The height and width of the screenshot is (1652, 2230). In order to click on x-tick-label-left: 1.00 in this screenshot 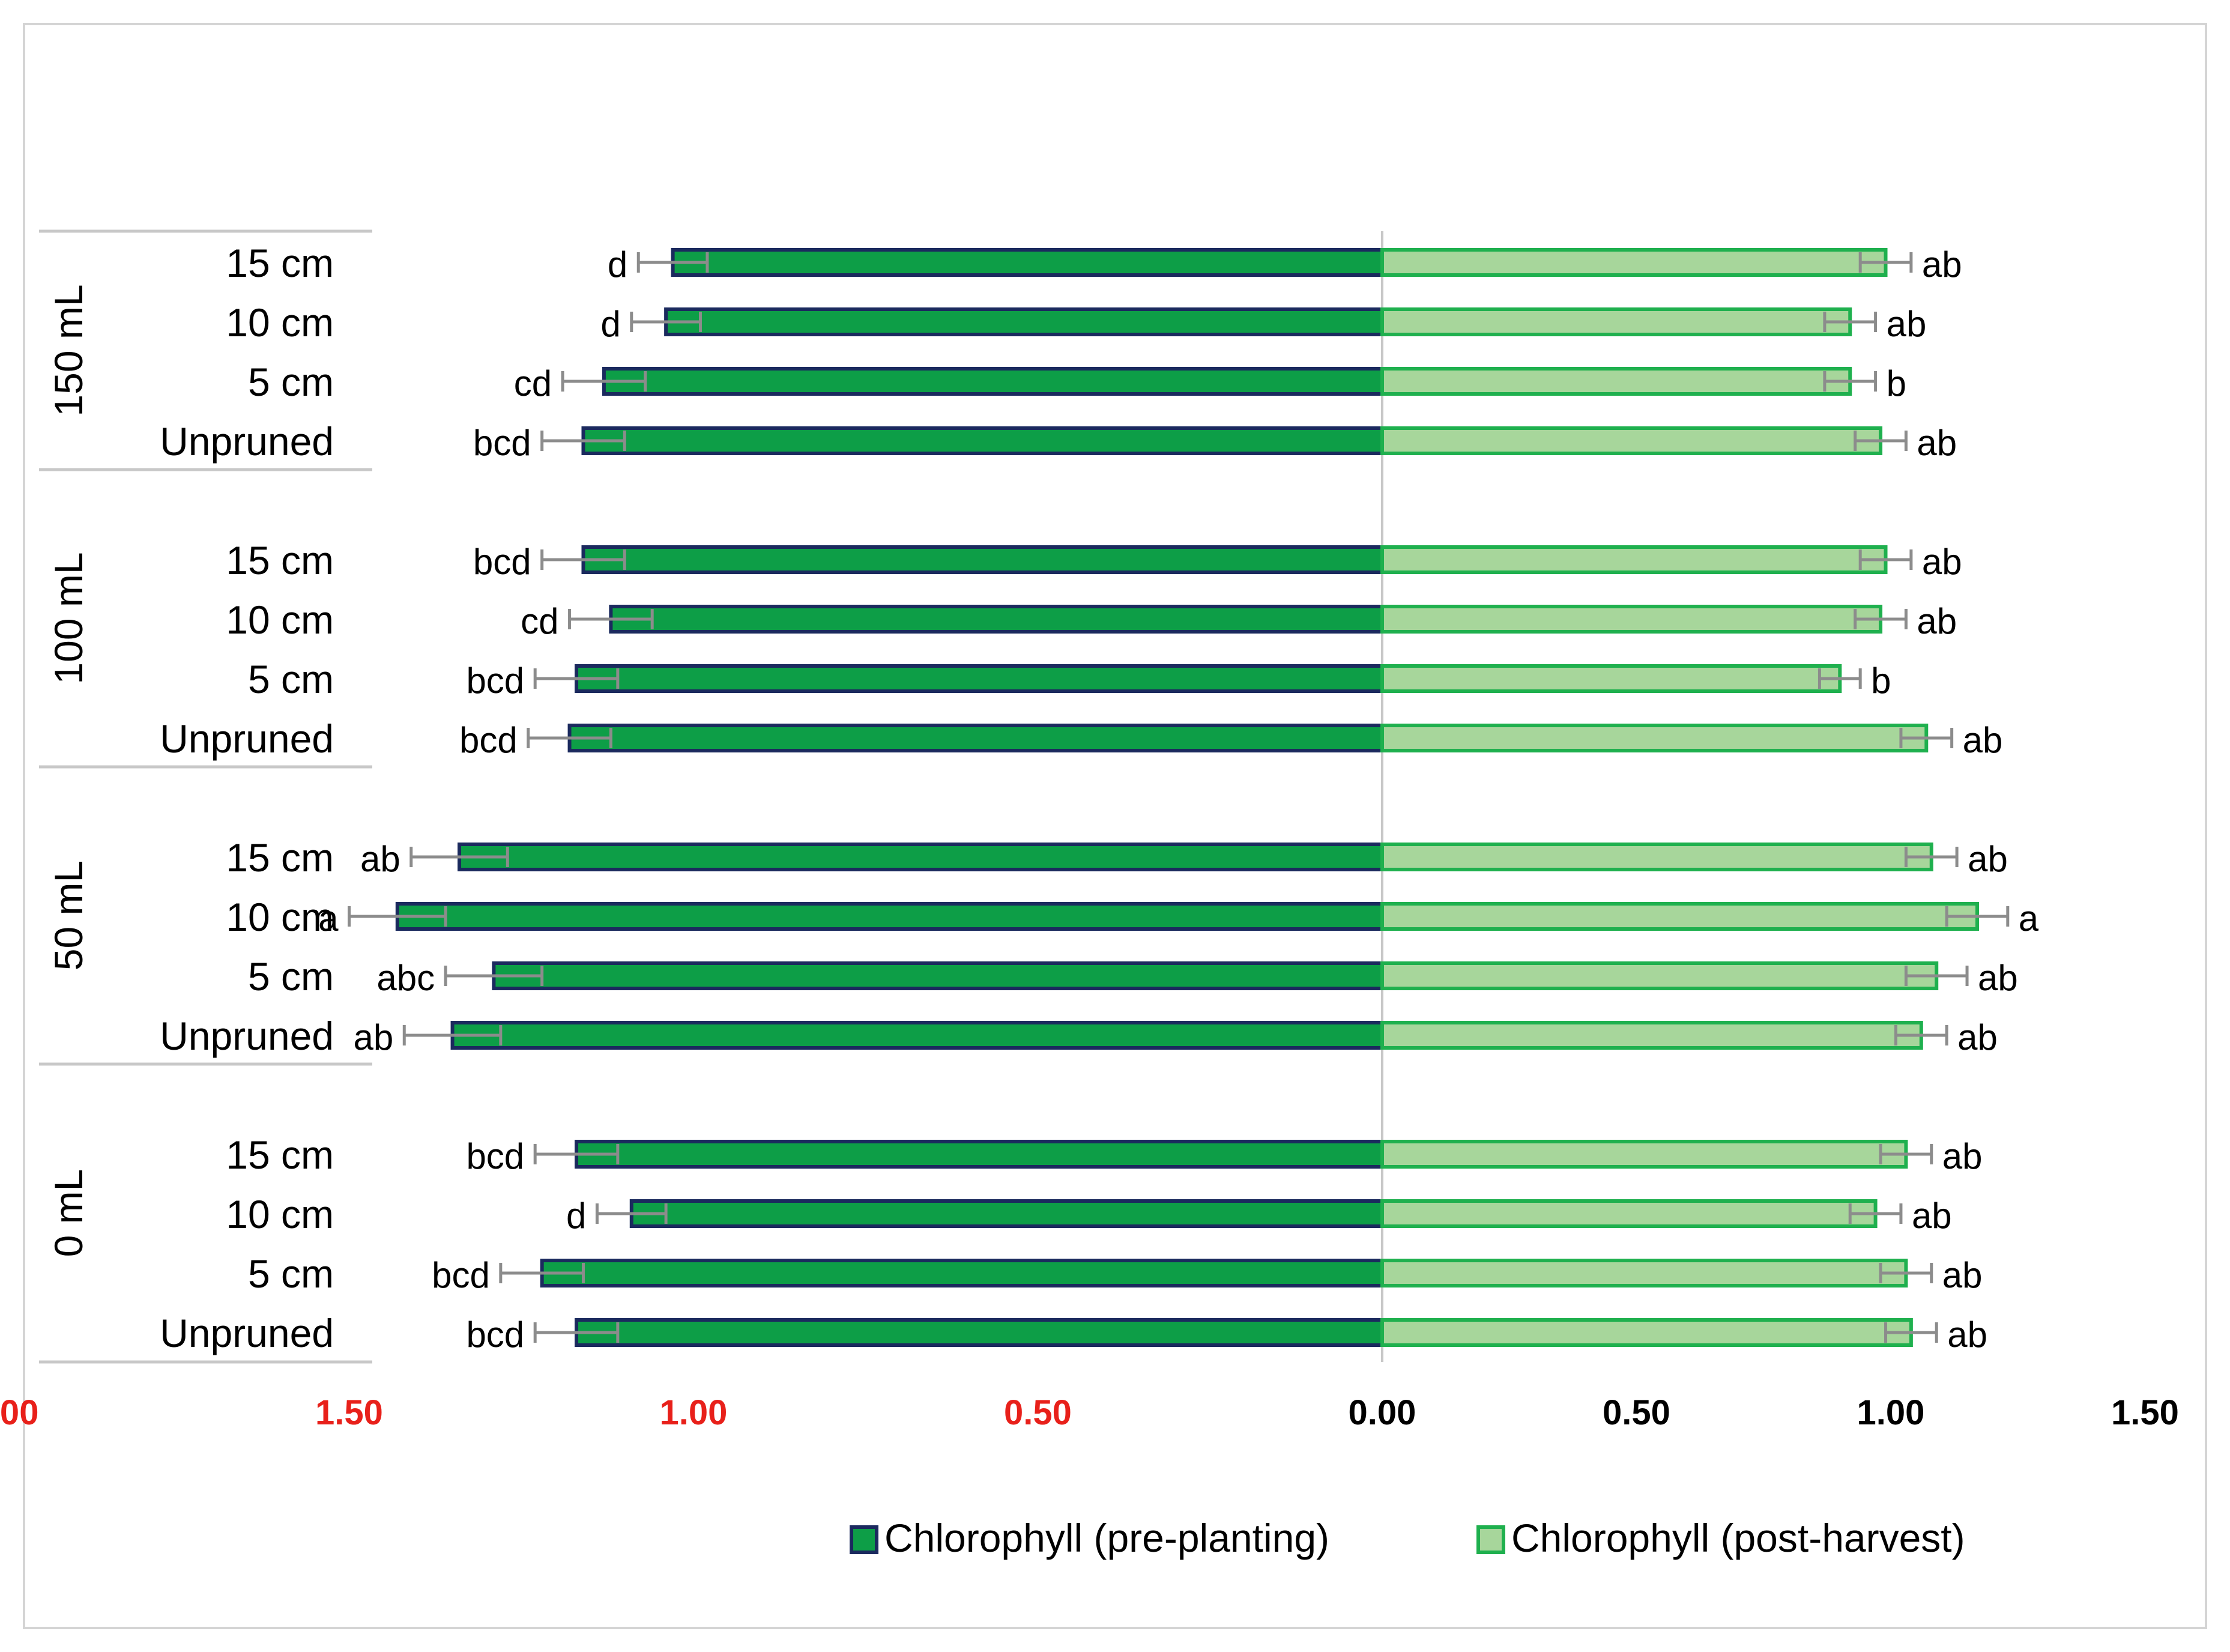, I will do `click(694, 1412)`.